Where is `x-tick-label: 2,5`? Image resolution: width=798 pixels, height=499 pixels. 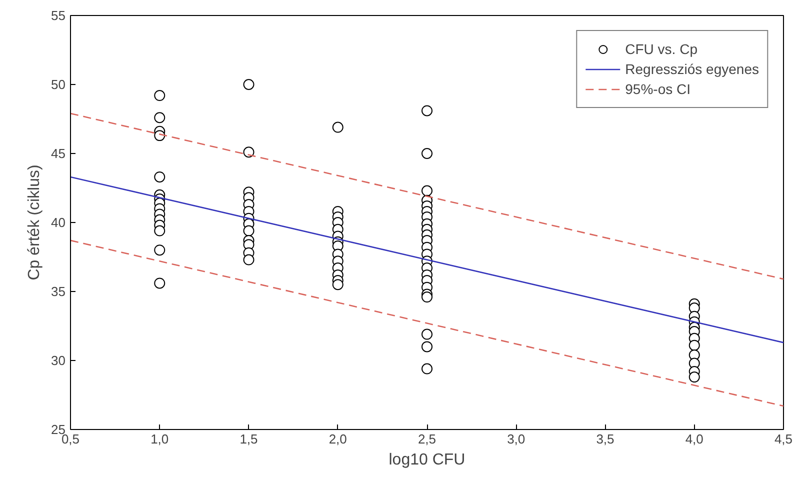
x-tick-label: 2,5 is located at coordinates (427, 439).